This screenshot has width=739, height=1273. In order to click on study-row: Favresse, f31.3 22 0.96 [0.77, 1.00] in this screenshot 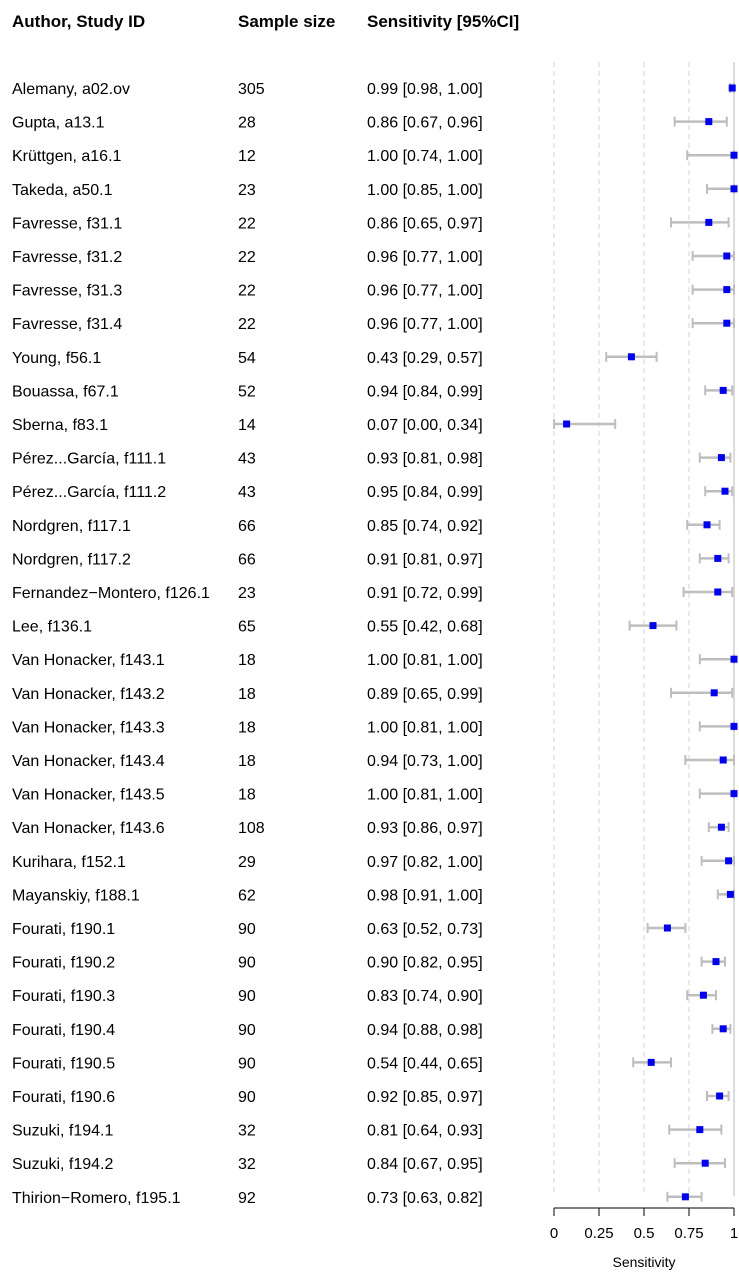, I will do `click(373, 291)`.